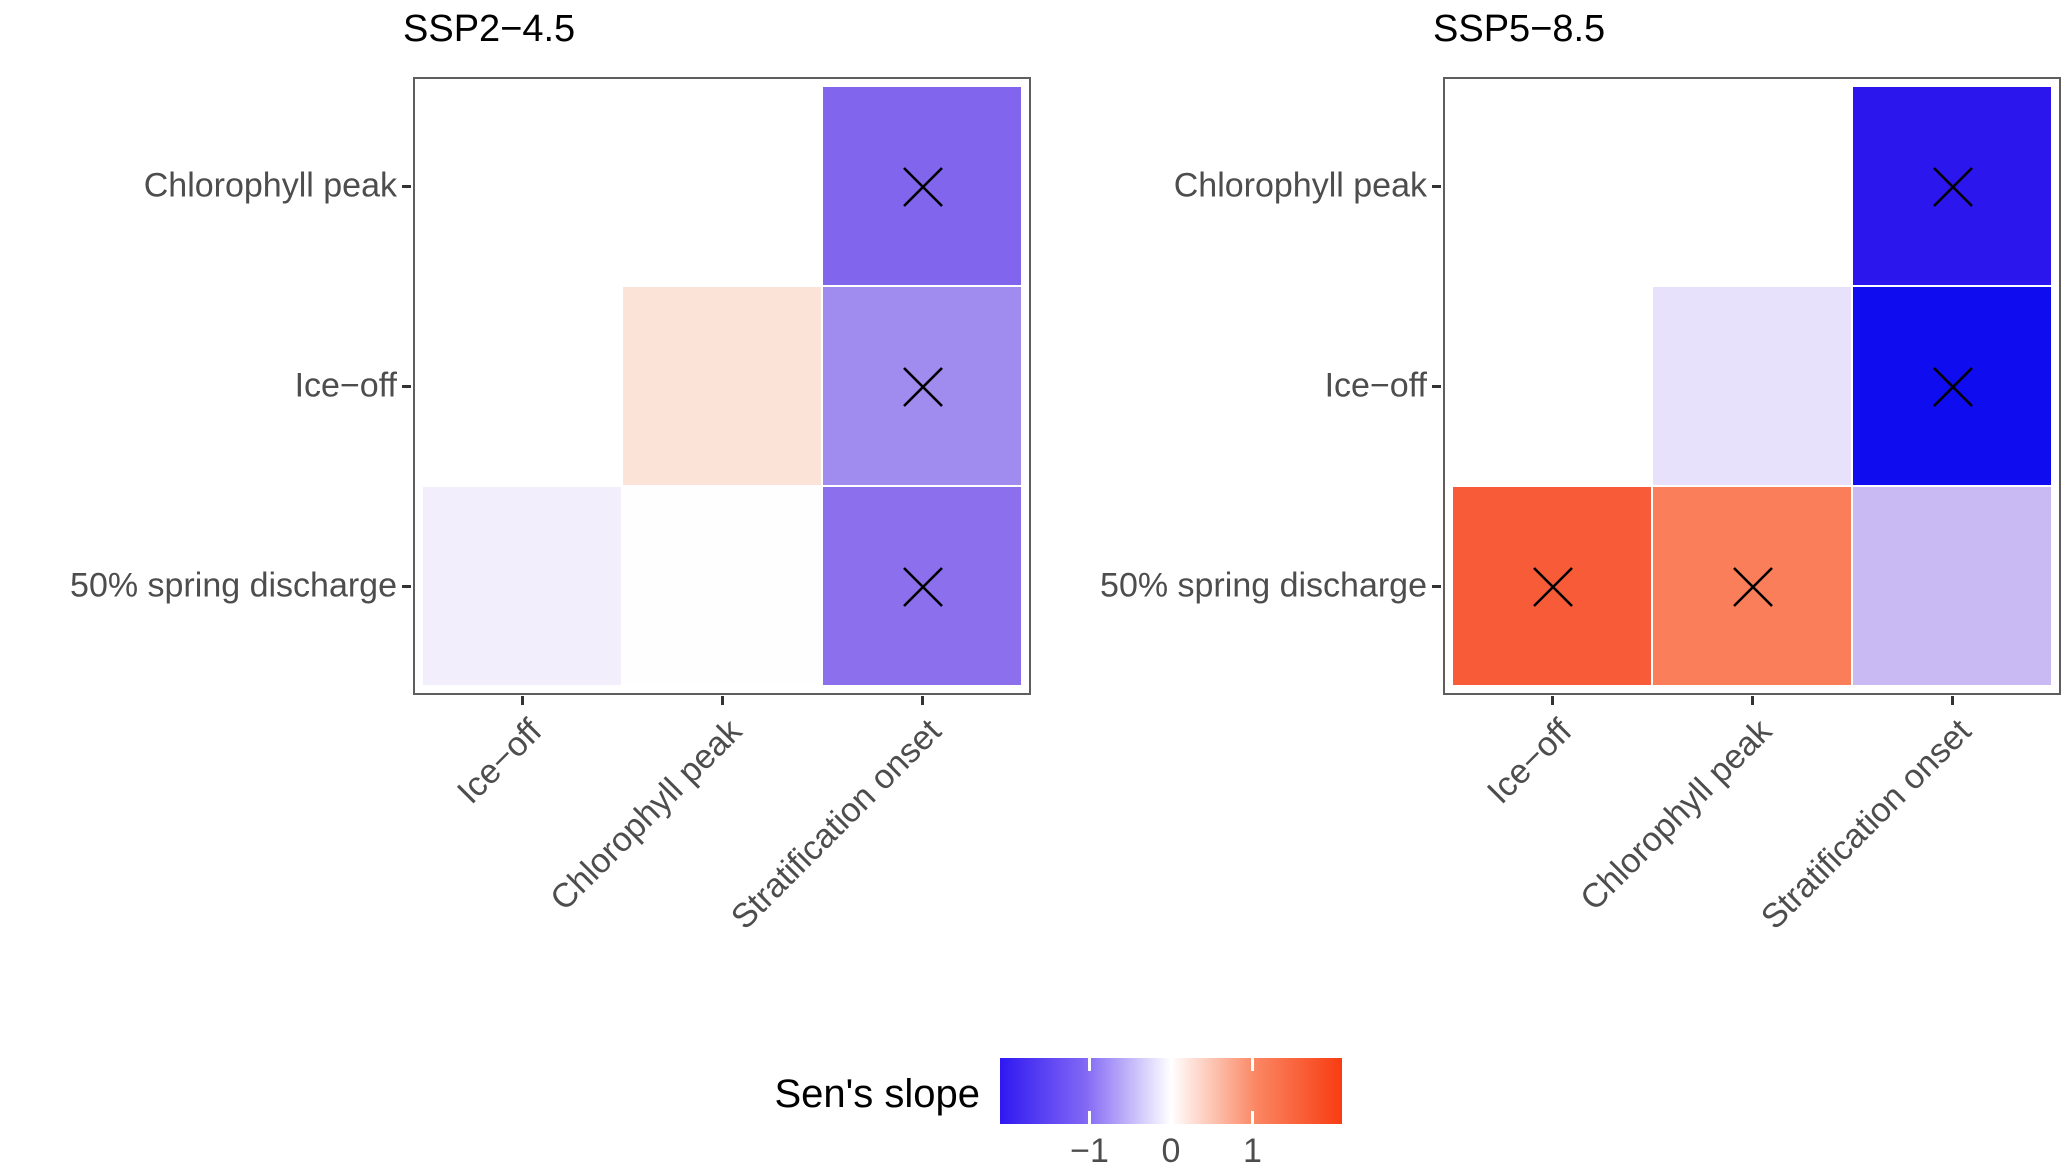 Image resolution: width=2067 pixels, height=1176 pixels. I want to click on panel-title: SSP5−8.5, so click(1519, 29).